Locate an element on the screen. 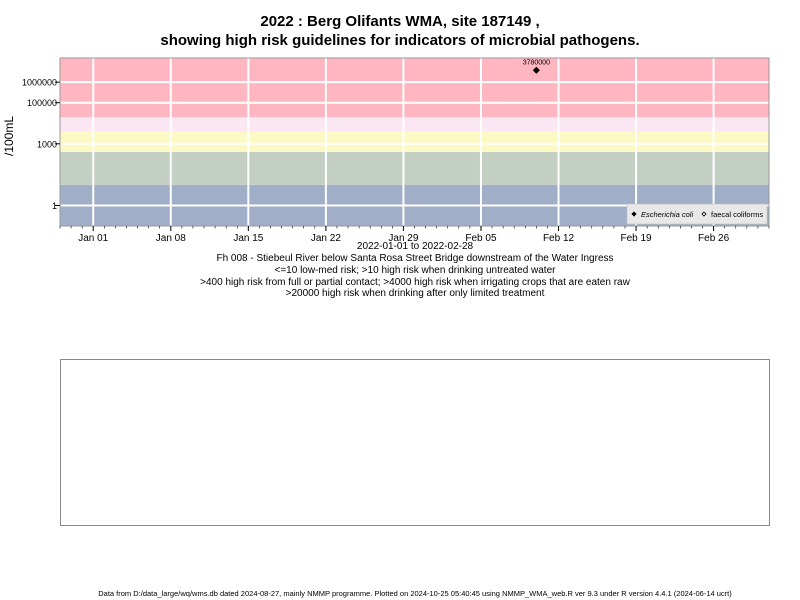  x-tick-label-7: Feb 19 is located at coordinates (636, 238).